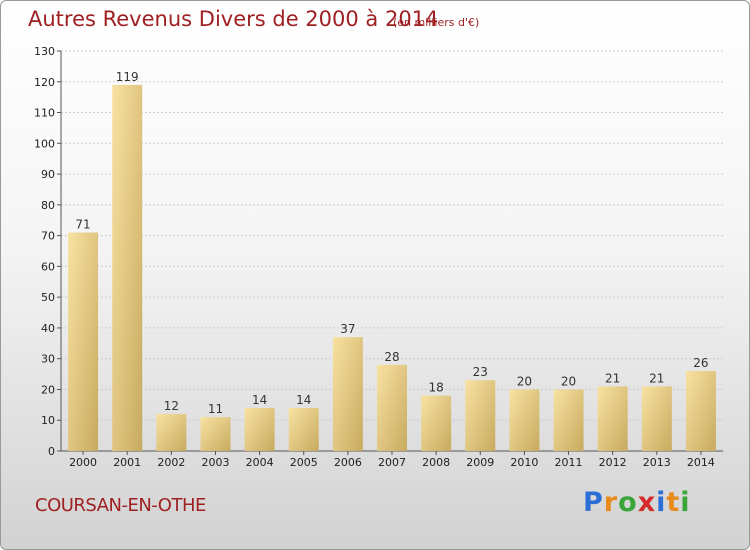 This screenshot has height=550, width=750. I want to click on y-tick-label: 110, so click(44, 113).